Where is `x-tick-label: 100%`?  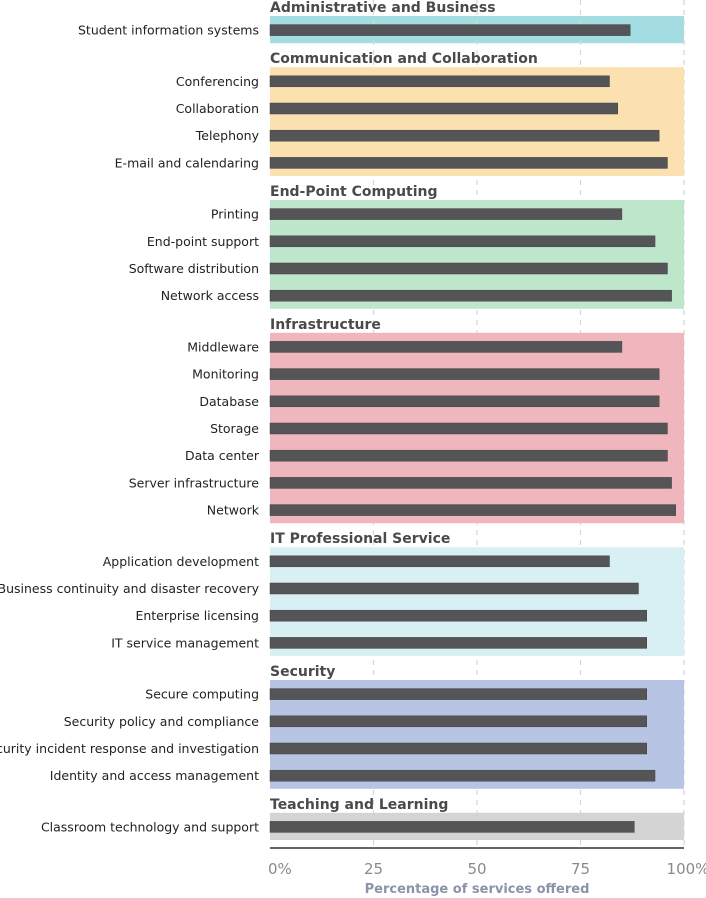
x-tick-label: 100% is located at coordinates (686, 869).